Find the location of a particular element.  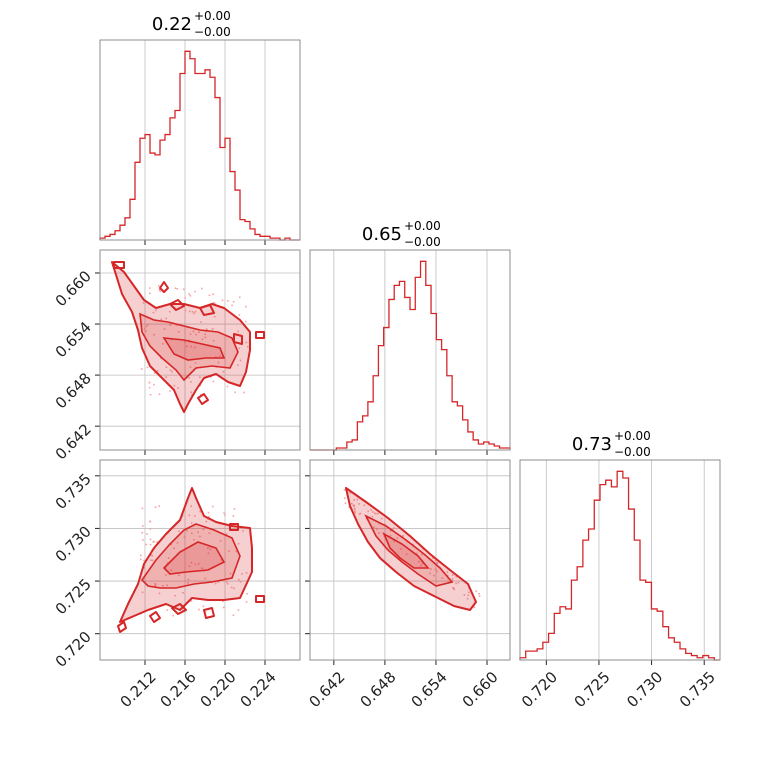

density-mid-contour is located at coordinates (189, 347).